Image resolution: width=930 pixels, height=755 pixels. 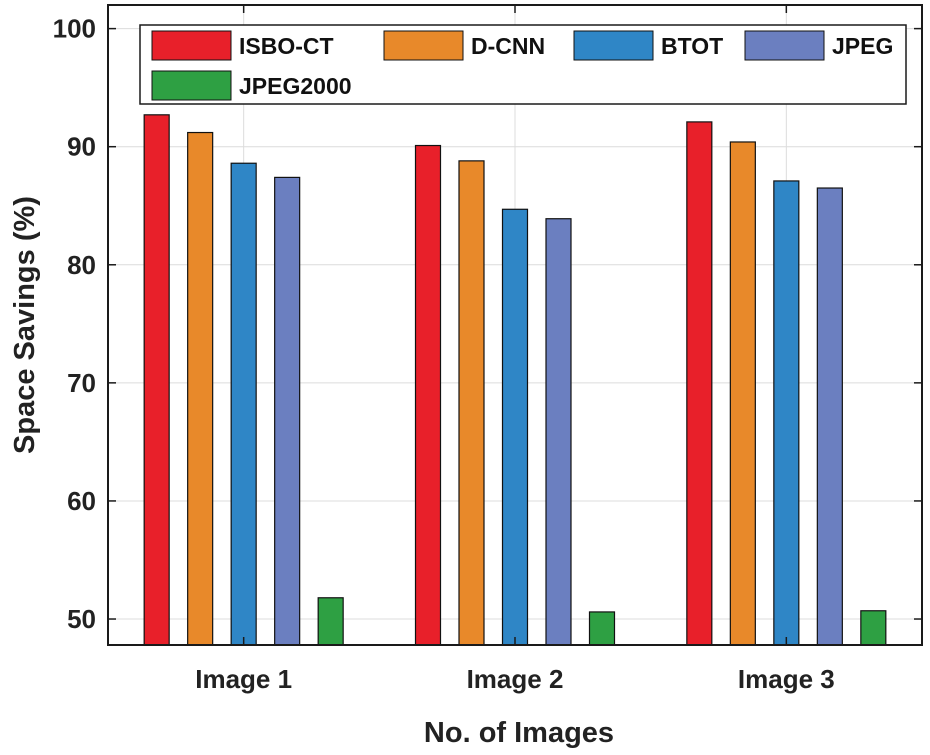 I want to click on y-tick-label: 70, so click(x=81, y=383).